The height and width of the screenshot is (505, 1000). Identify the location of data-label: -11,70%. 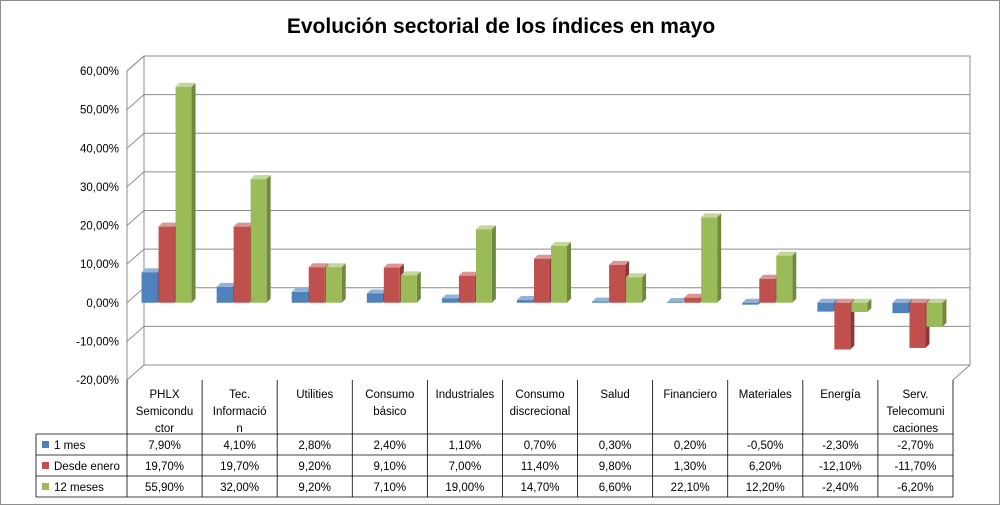
(915, 467).